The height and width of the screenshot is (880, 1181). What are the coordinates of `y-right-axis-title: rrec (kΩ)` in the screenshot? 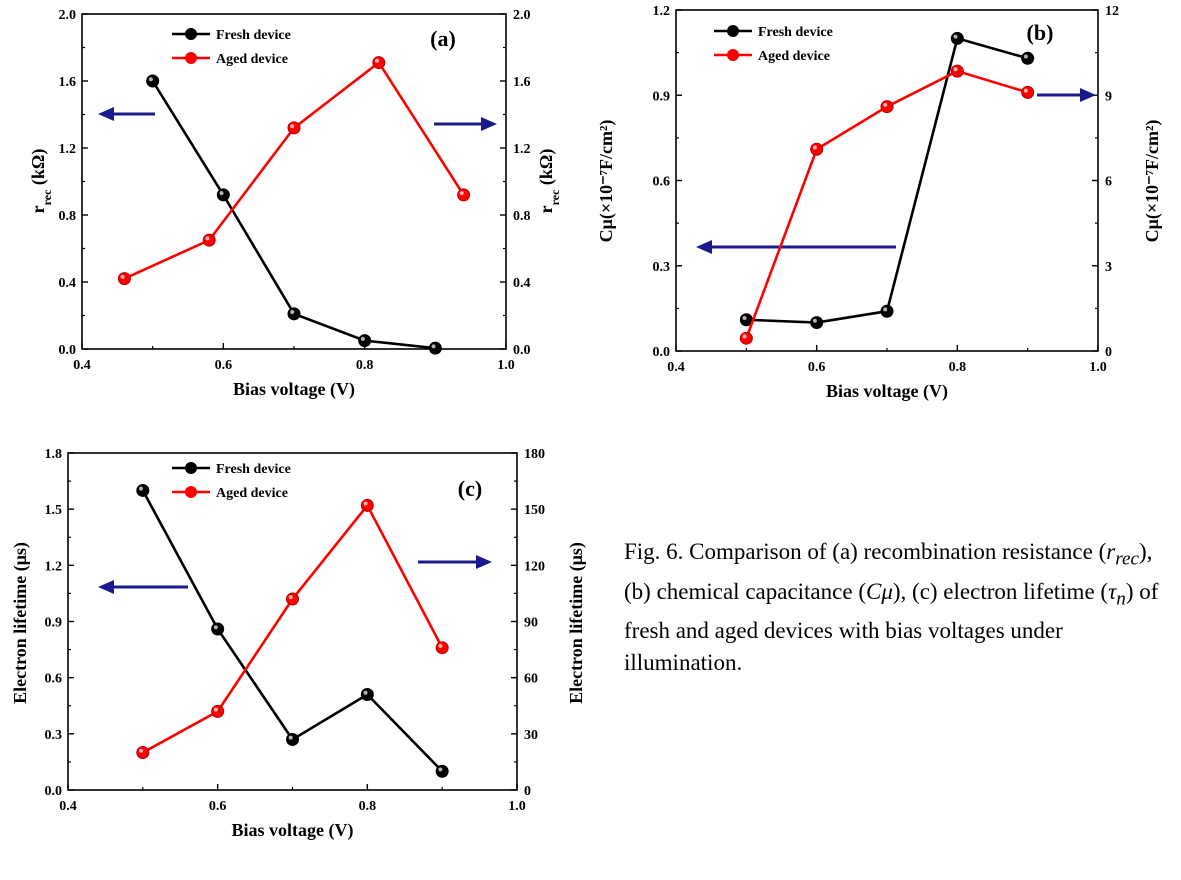 It's located at (549, 181).